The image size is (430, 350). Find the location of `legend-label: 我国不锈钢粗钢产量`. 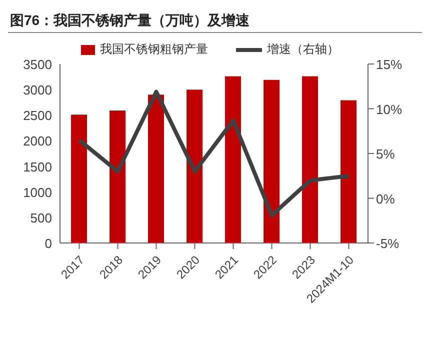

legend-label: 我国不锈钢粗钢产量 is located at coordinates (154, 49).